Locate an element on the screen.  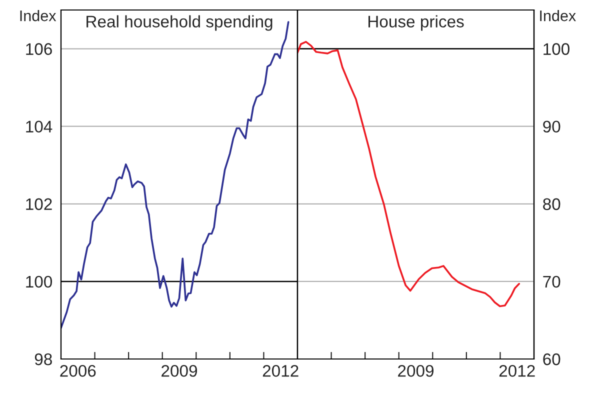
y2-tick-label: 100 is located at coordinates (557, 49).